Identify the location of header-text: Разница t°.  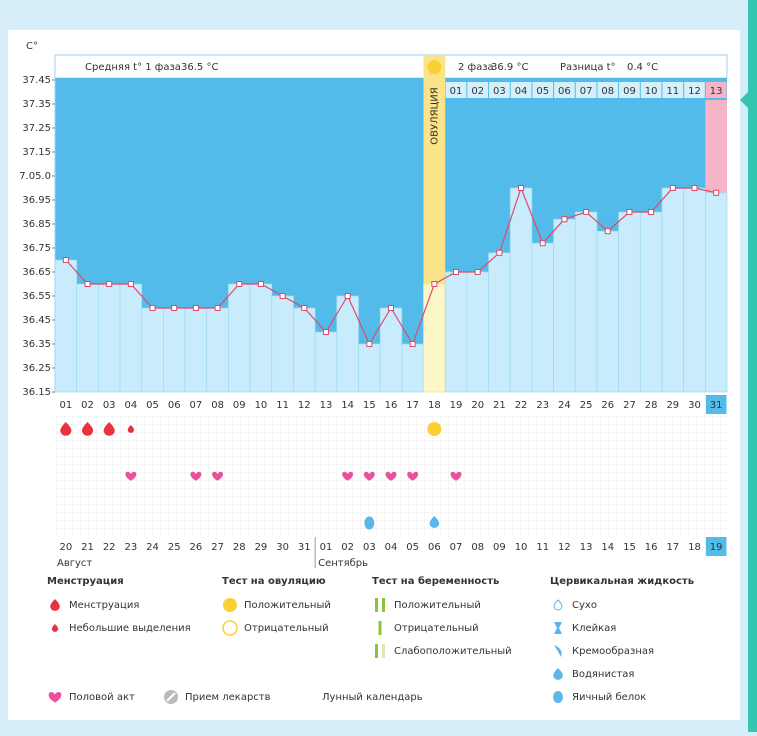
(588, 67).